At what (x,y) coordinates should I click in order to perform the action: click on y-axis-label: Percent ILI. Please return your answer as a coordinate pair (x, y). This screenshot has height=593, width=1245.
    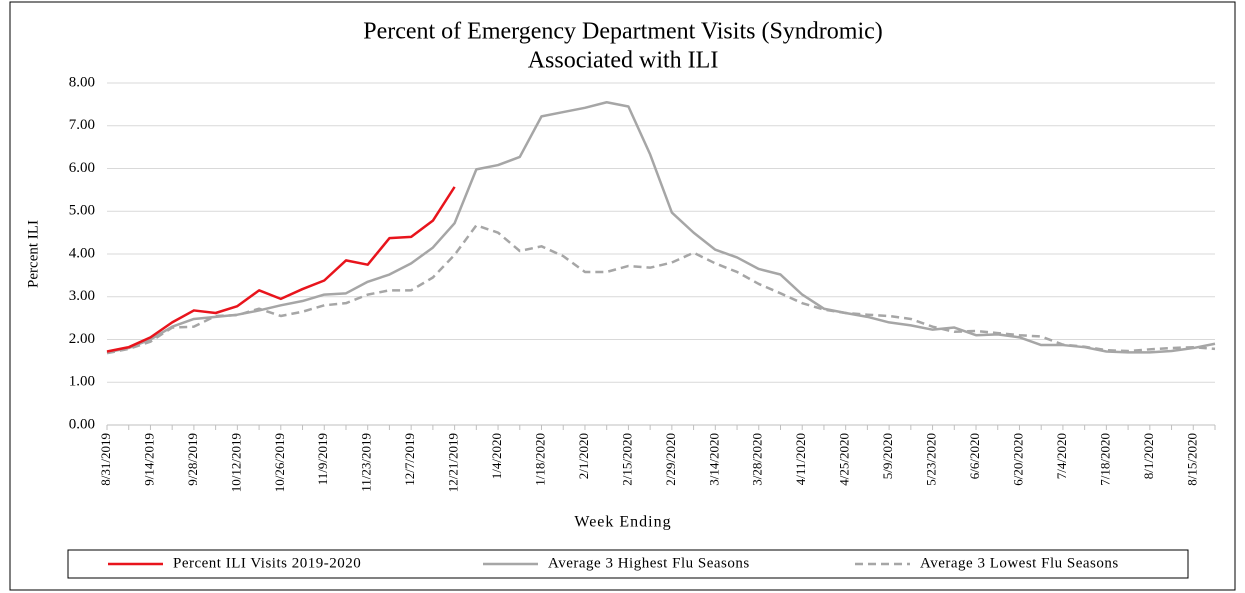
    Looking at the image, I should click on (33, 254).